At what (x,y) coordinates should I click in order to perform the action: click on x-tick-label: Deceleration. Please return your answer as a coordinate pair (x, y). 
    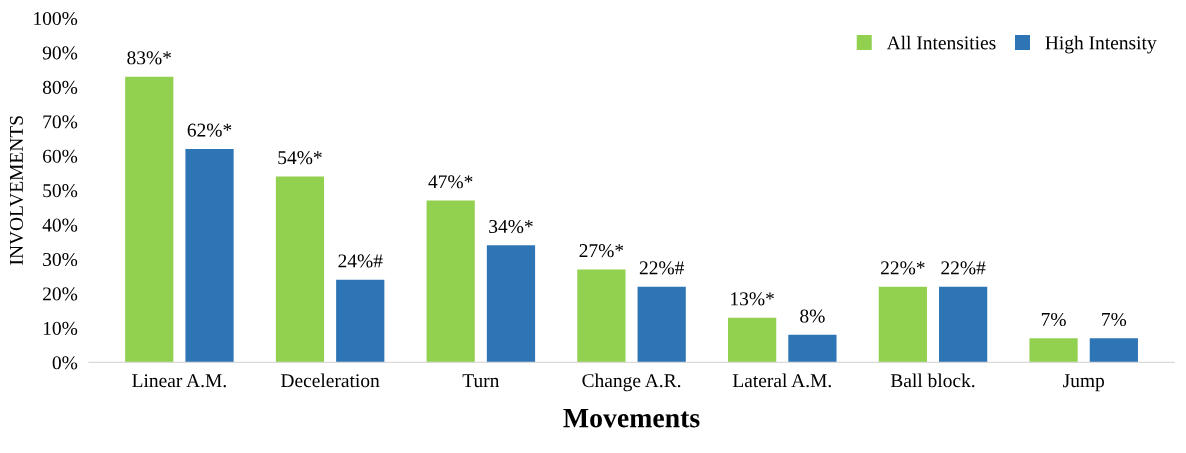
    Looking at the image, I should click on (330, 380).